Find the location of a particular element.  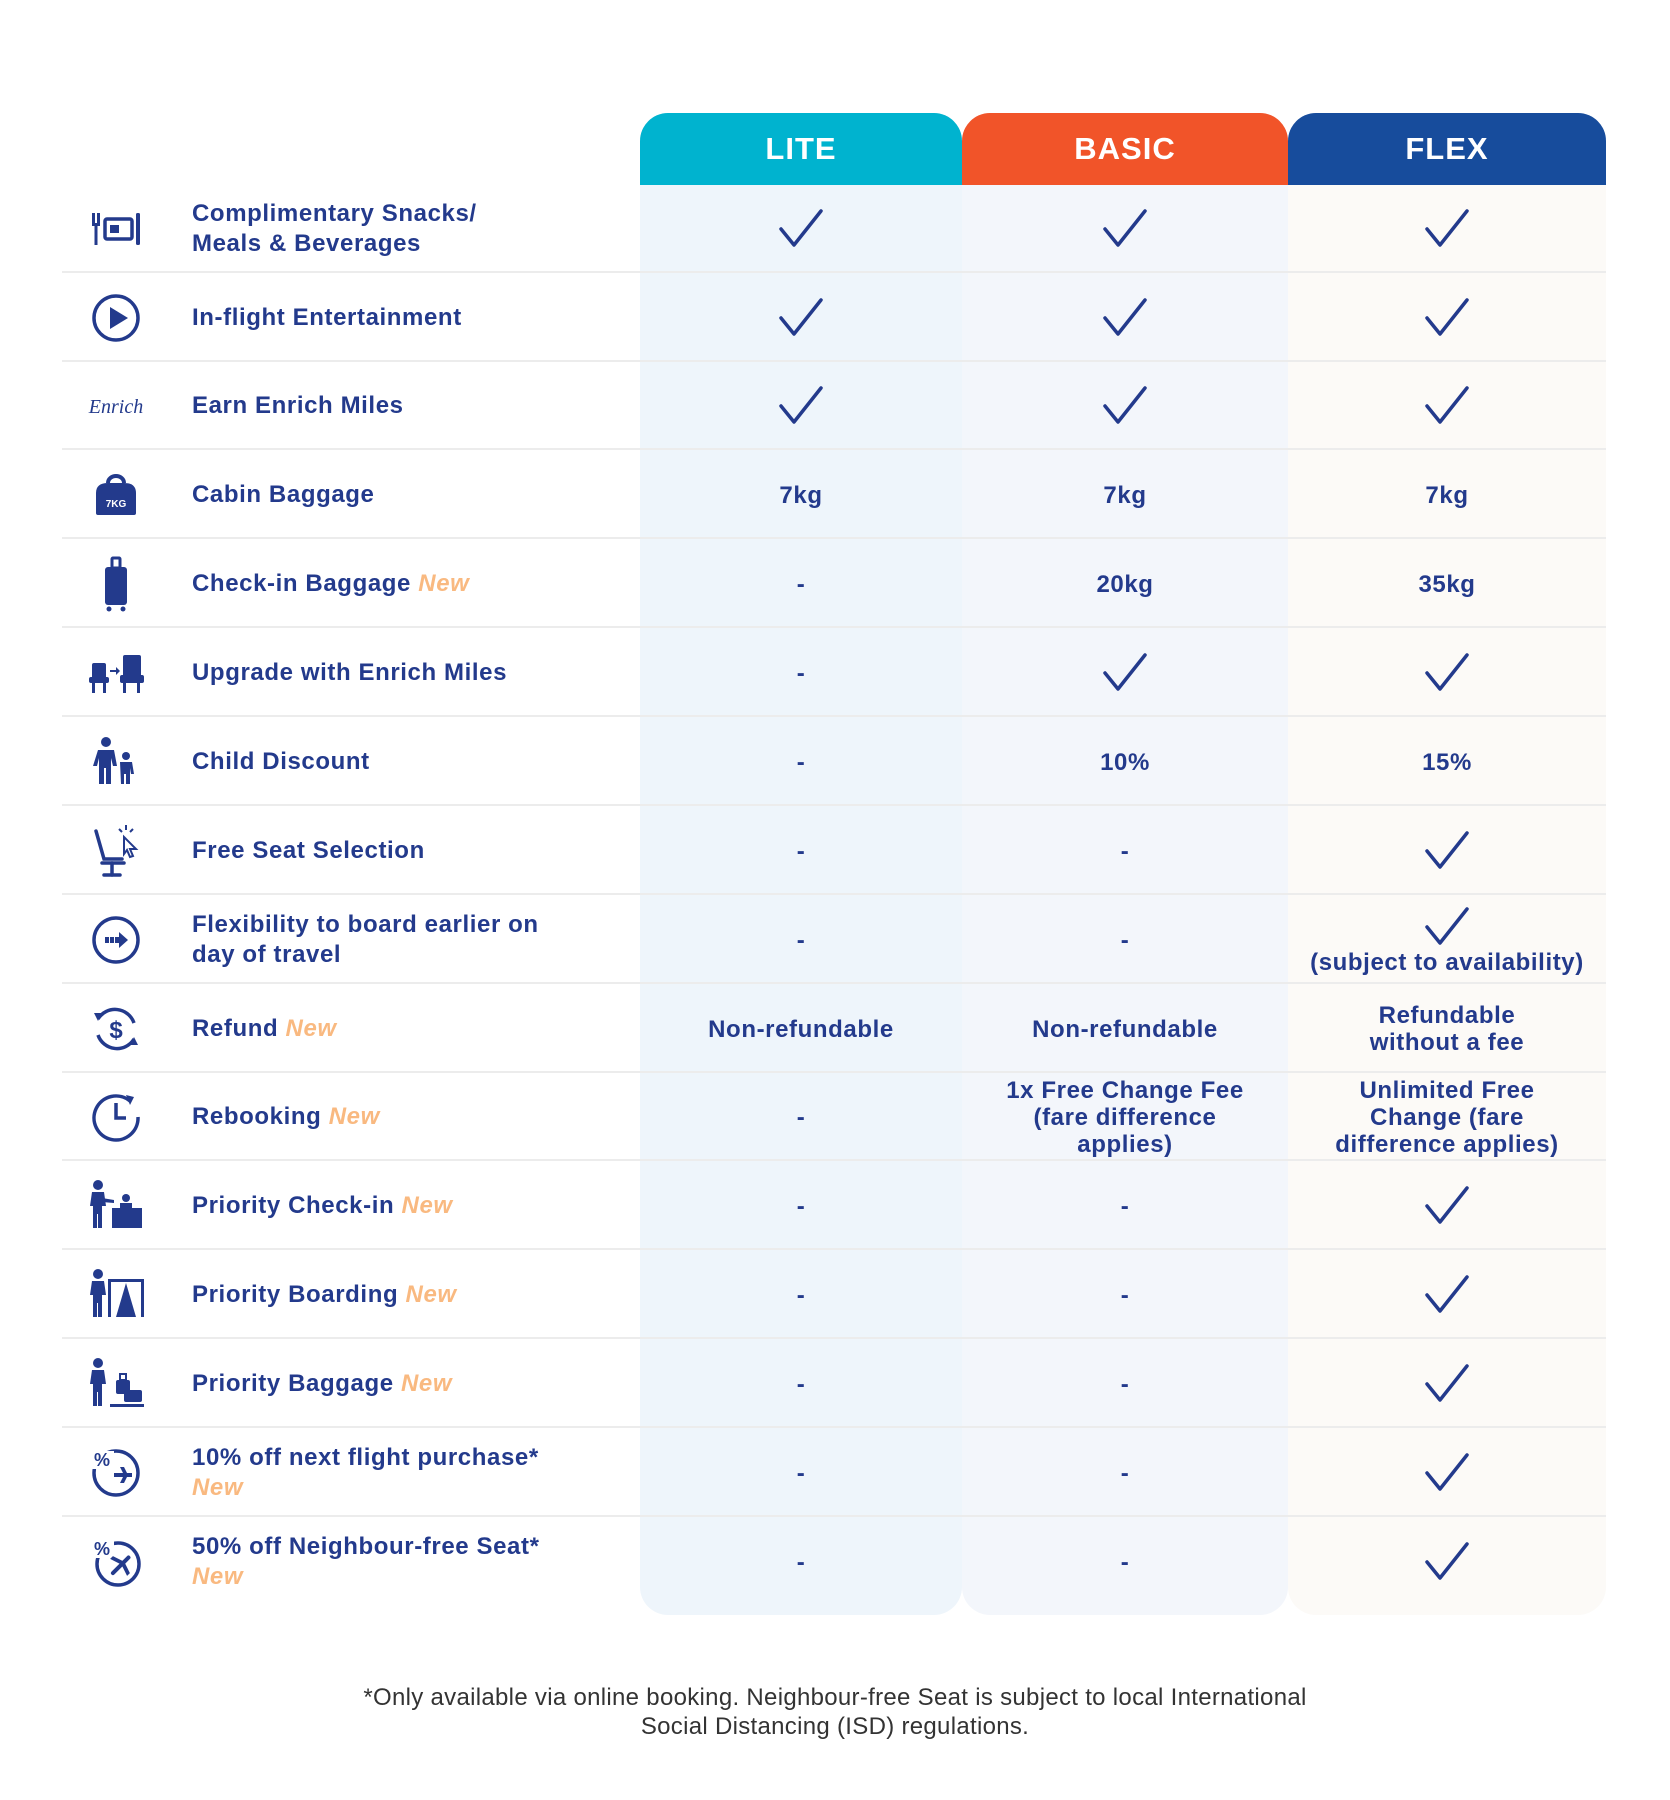

feature-label: Priority Baggage New is located at coordinates (427, 1384).